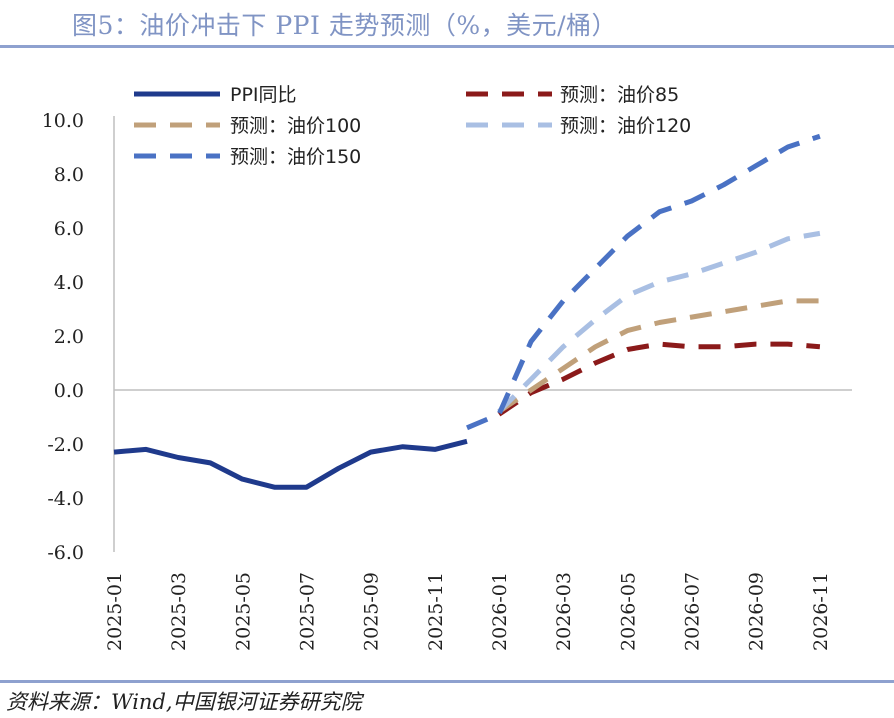 This screenshot has height=718, width=894. I want to click on x-tick-label: 2026-05, so click(628, 611).